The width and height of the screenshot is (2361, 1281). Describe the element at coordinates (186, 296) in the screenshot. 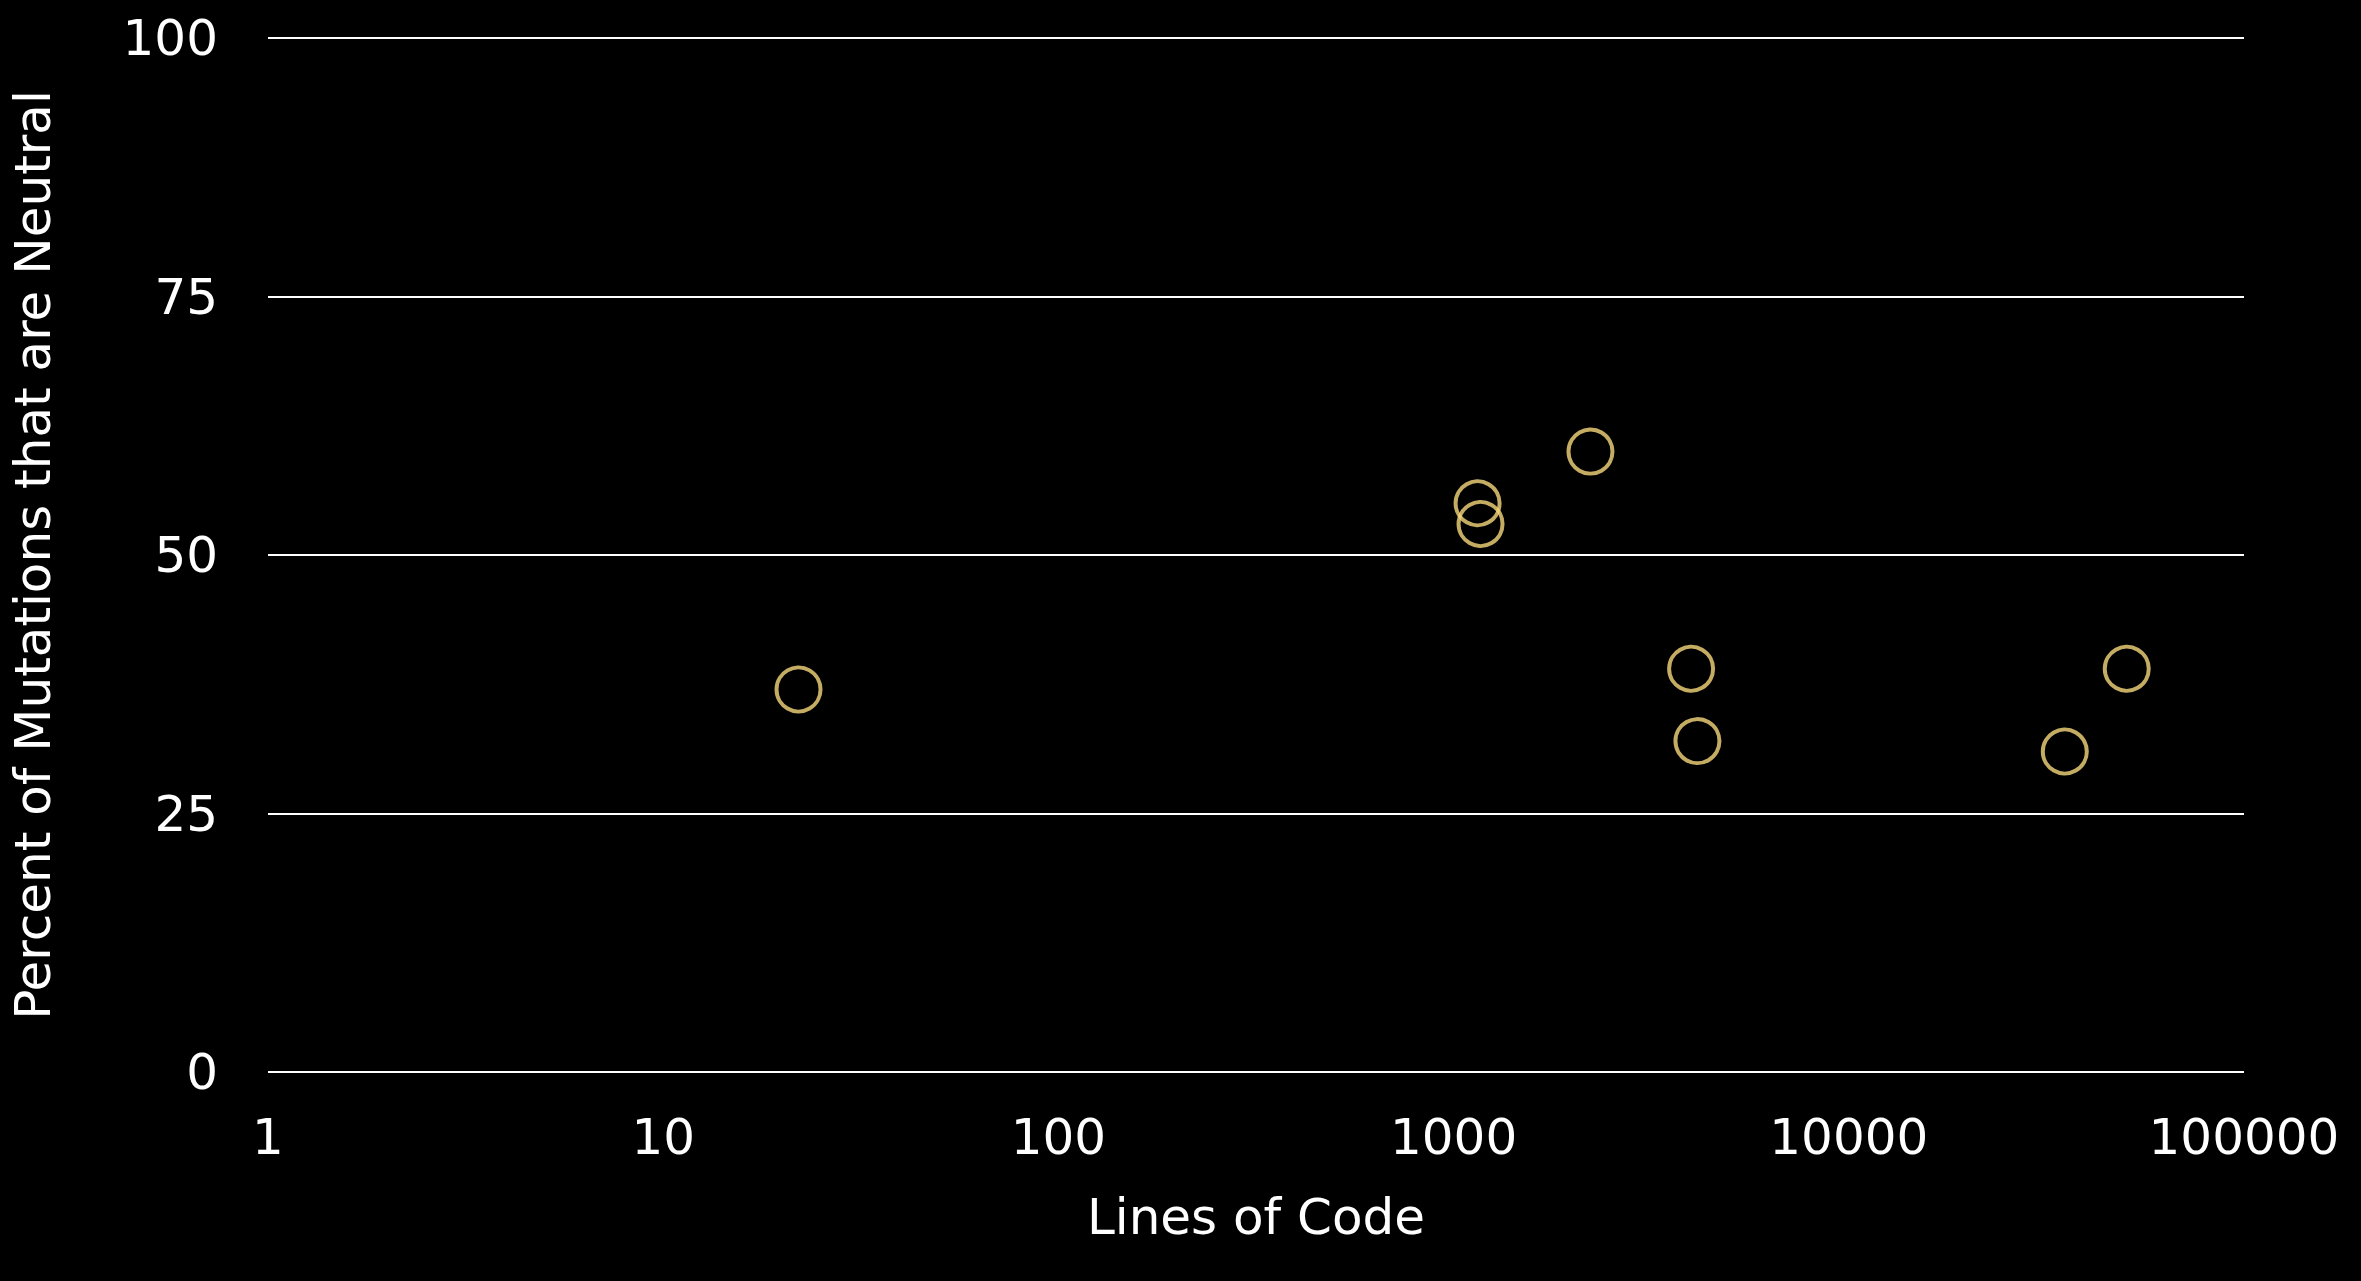

I see `y-tick-label: 75` at that location.